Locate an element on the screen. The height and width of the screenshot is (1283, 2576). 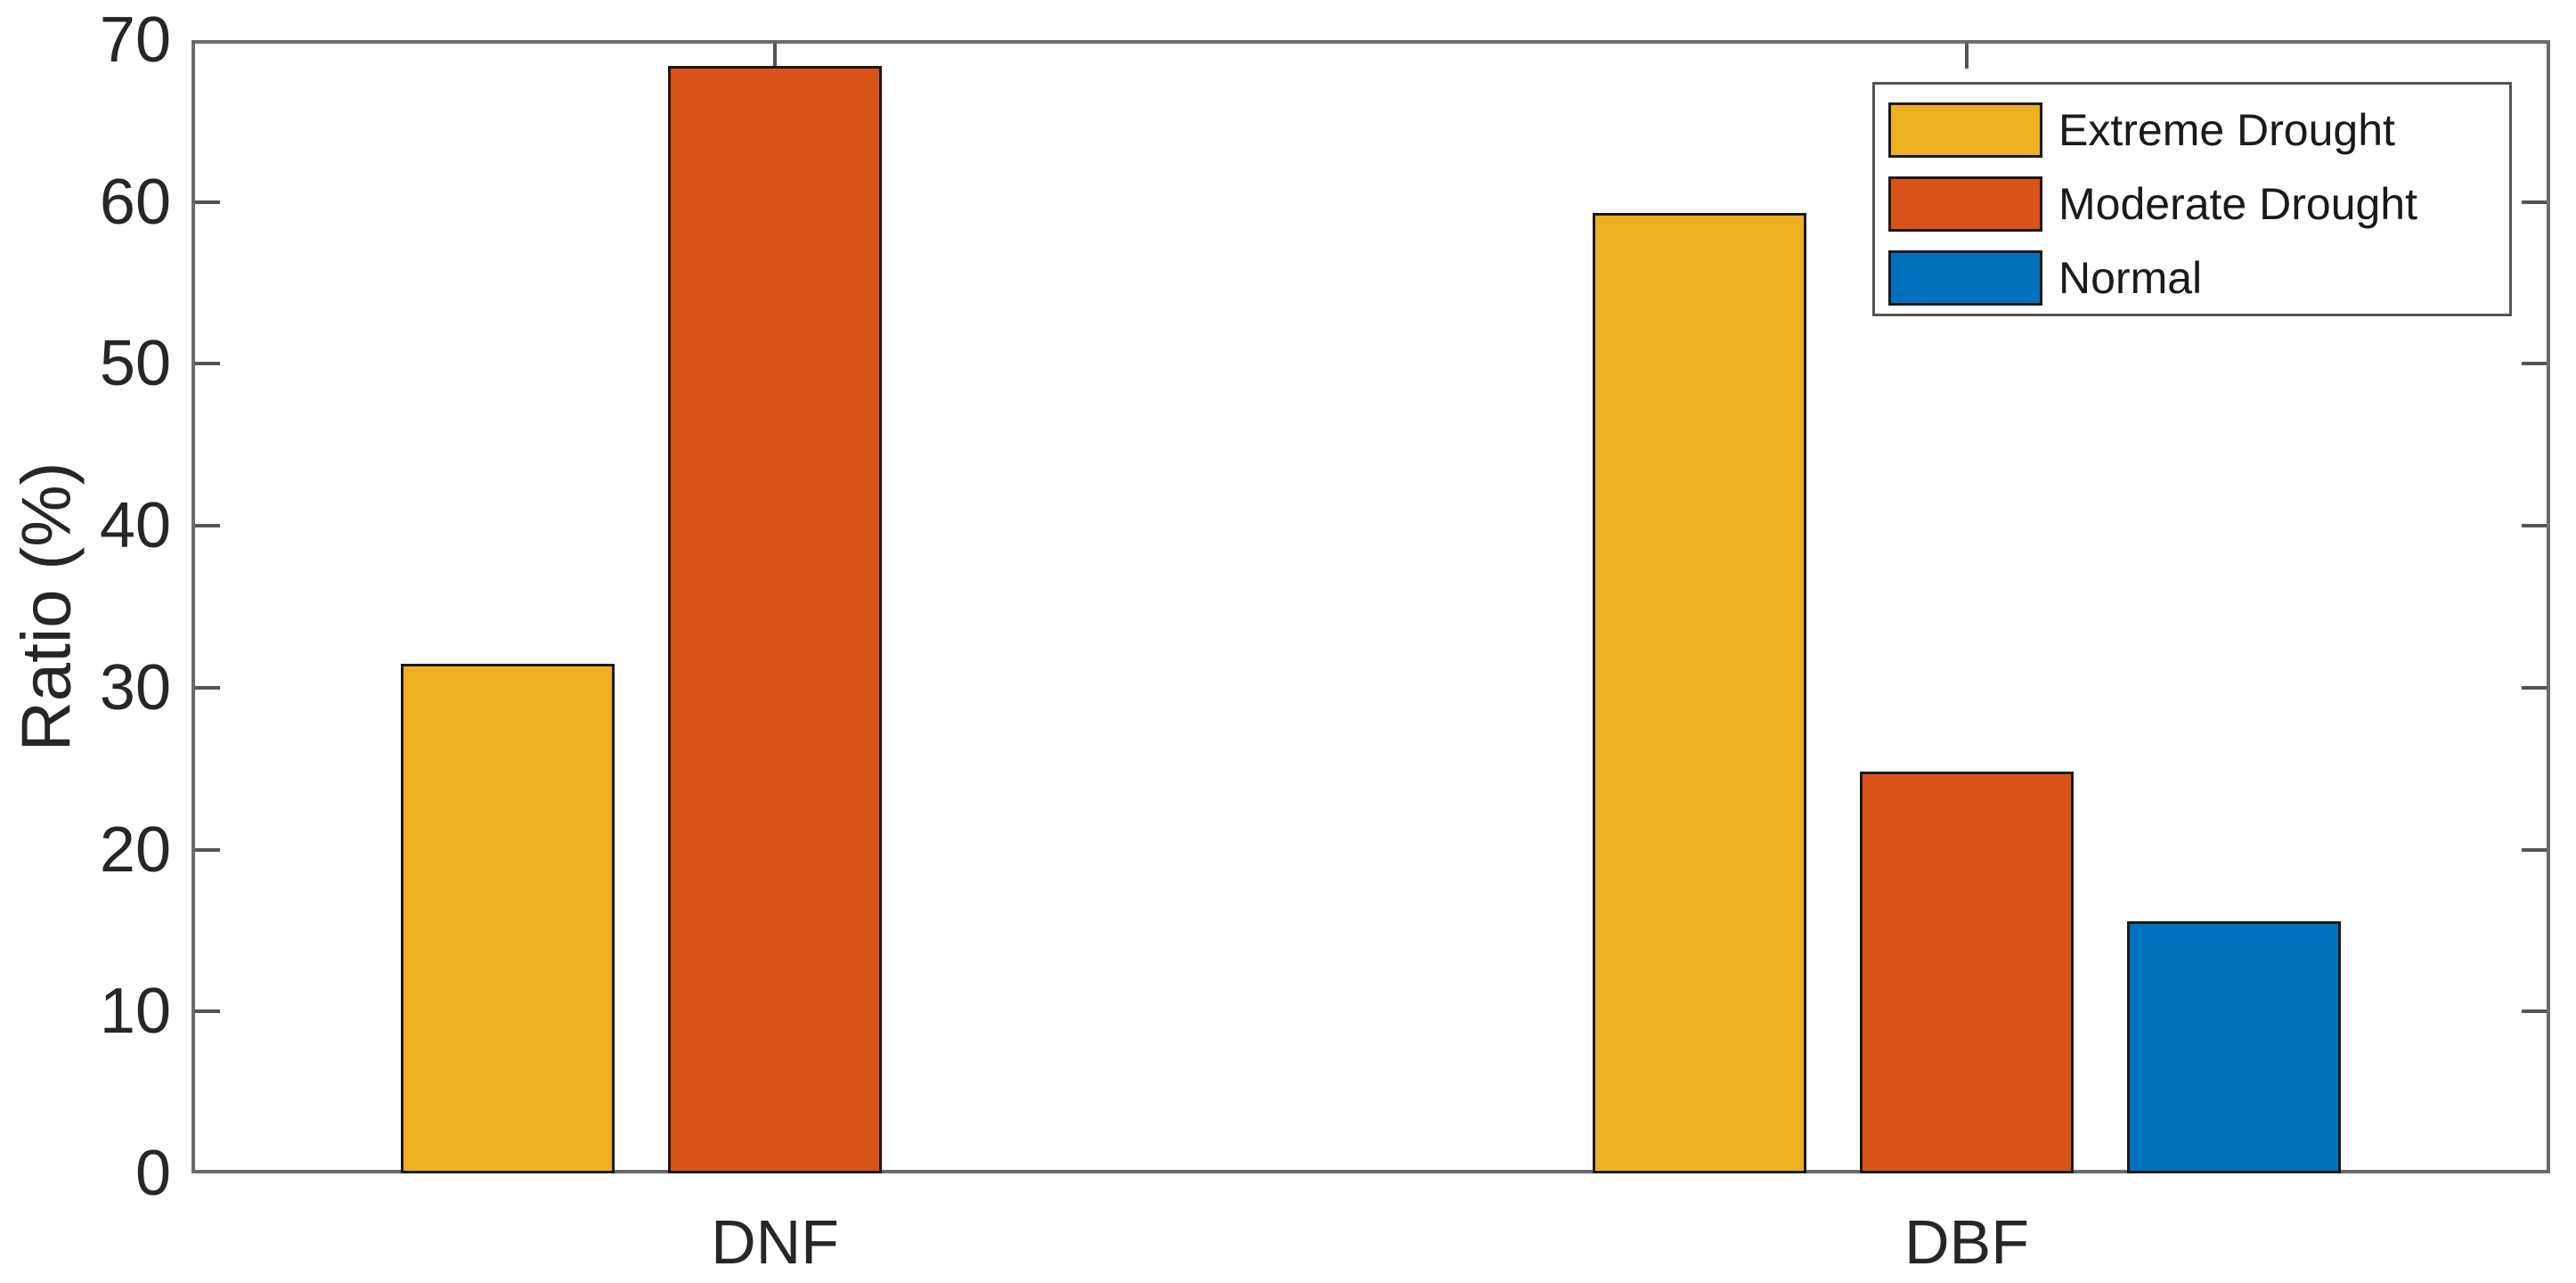
y-tick-label: 50 is located at coordinates (135, 364).